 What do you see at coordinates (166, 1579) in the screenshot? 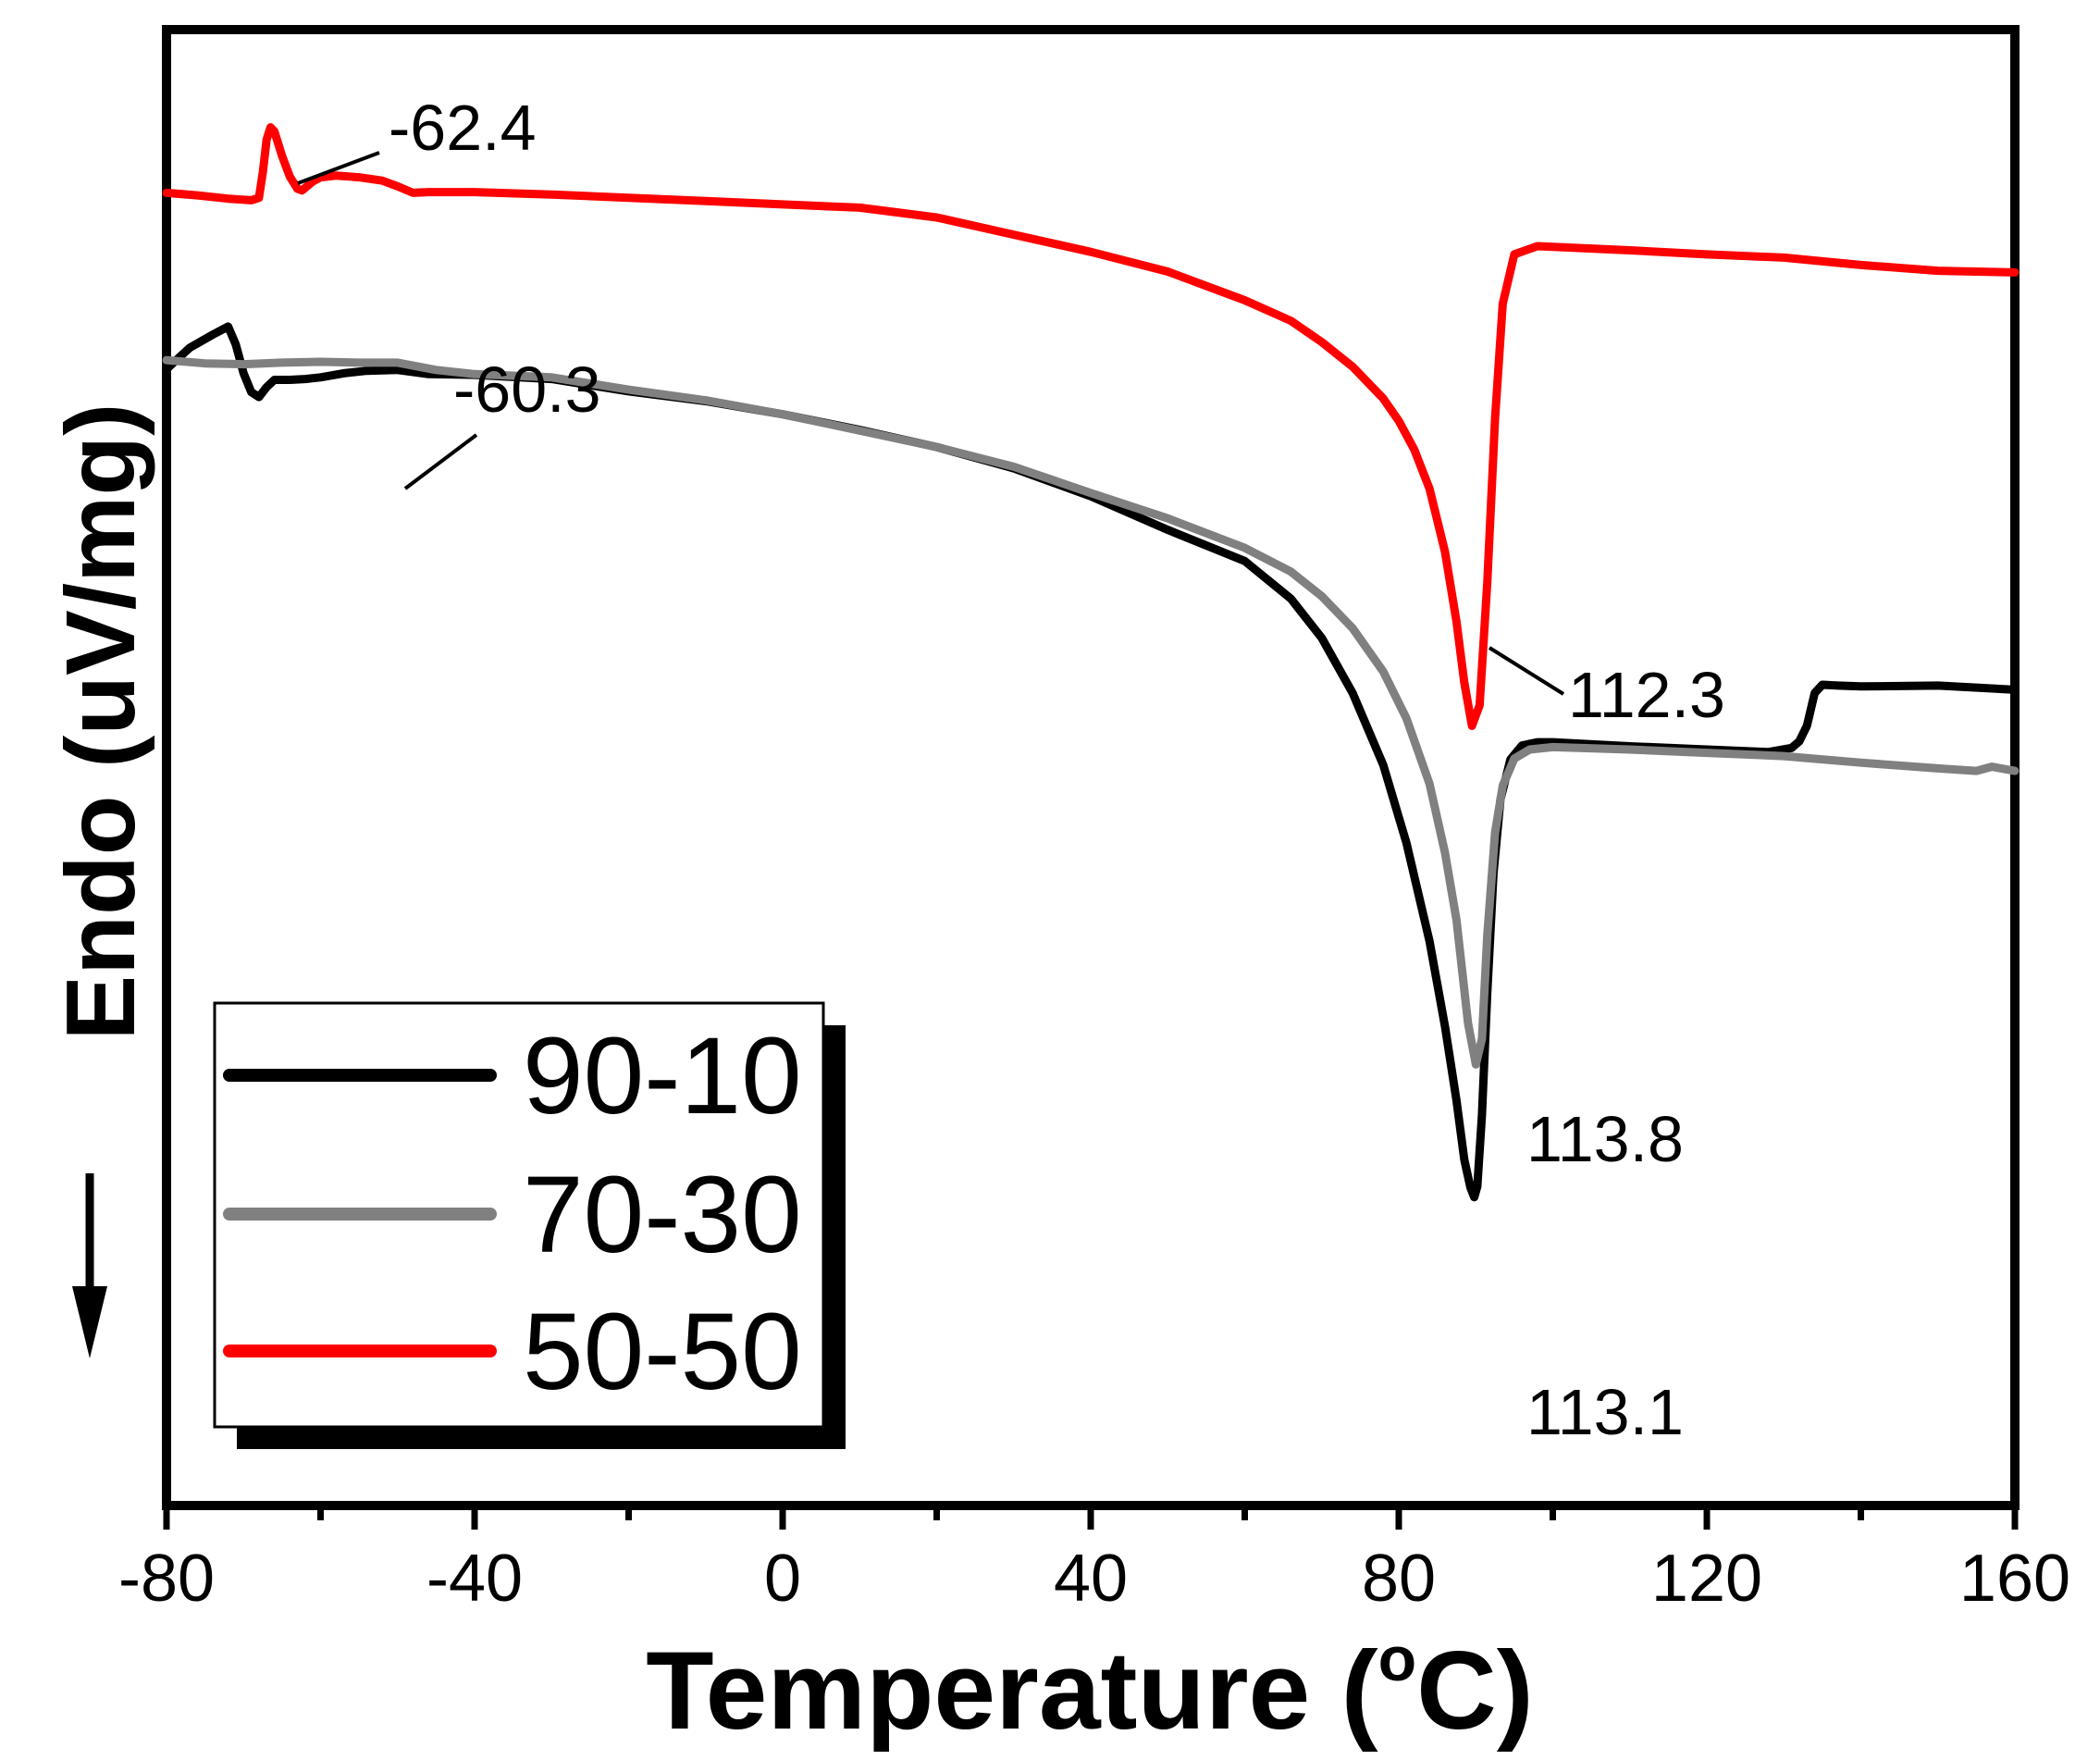
I see `x-tick-label: -80` at bounding box center [166, 1579].